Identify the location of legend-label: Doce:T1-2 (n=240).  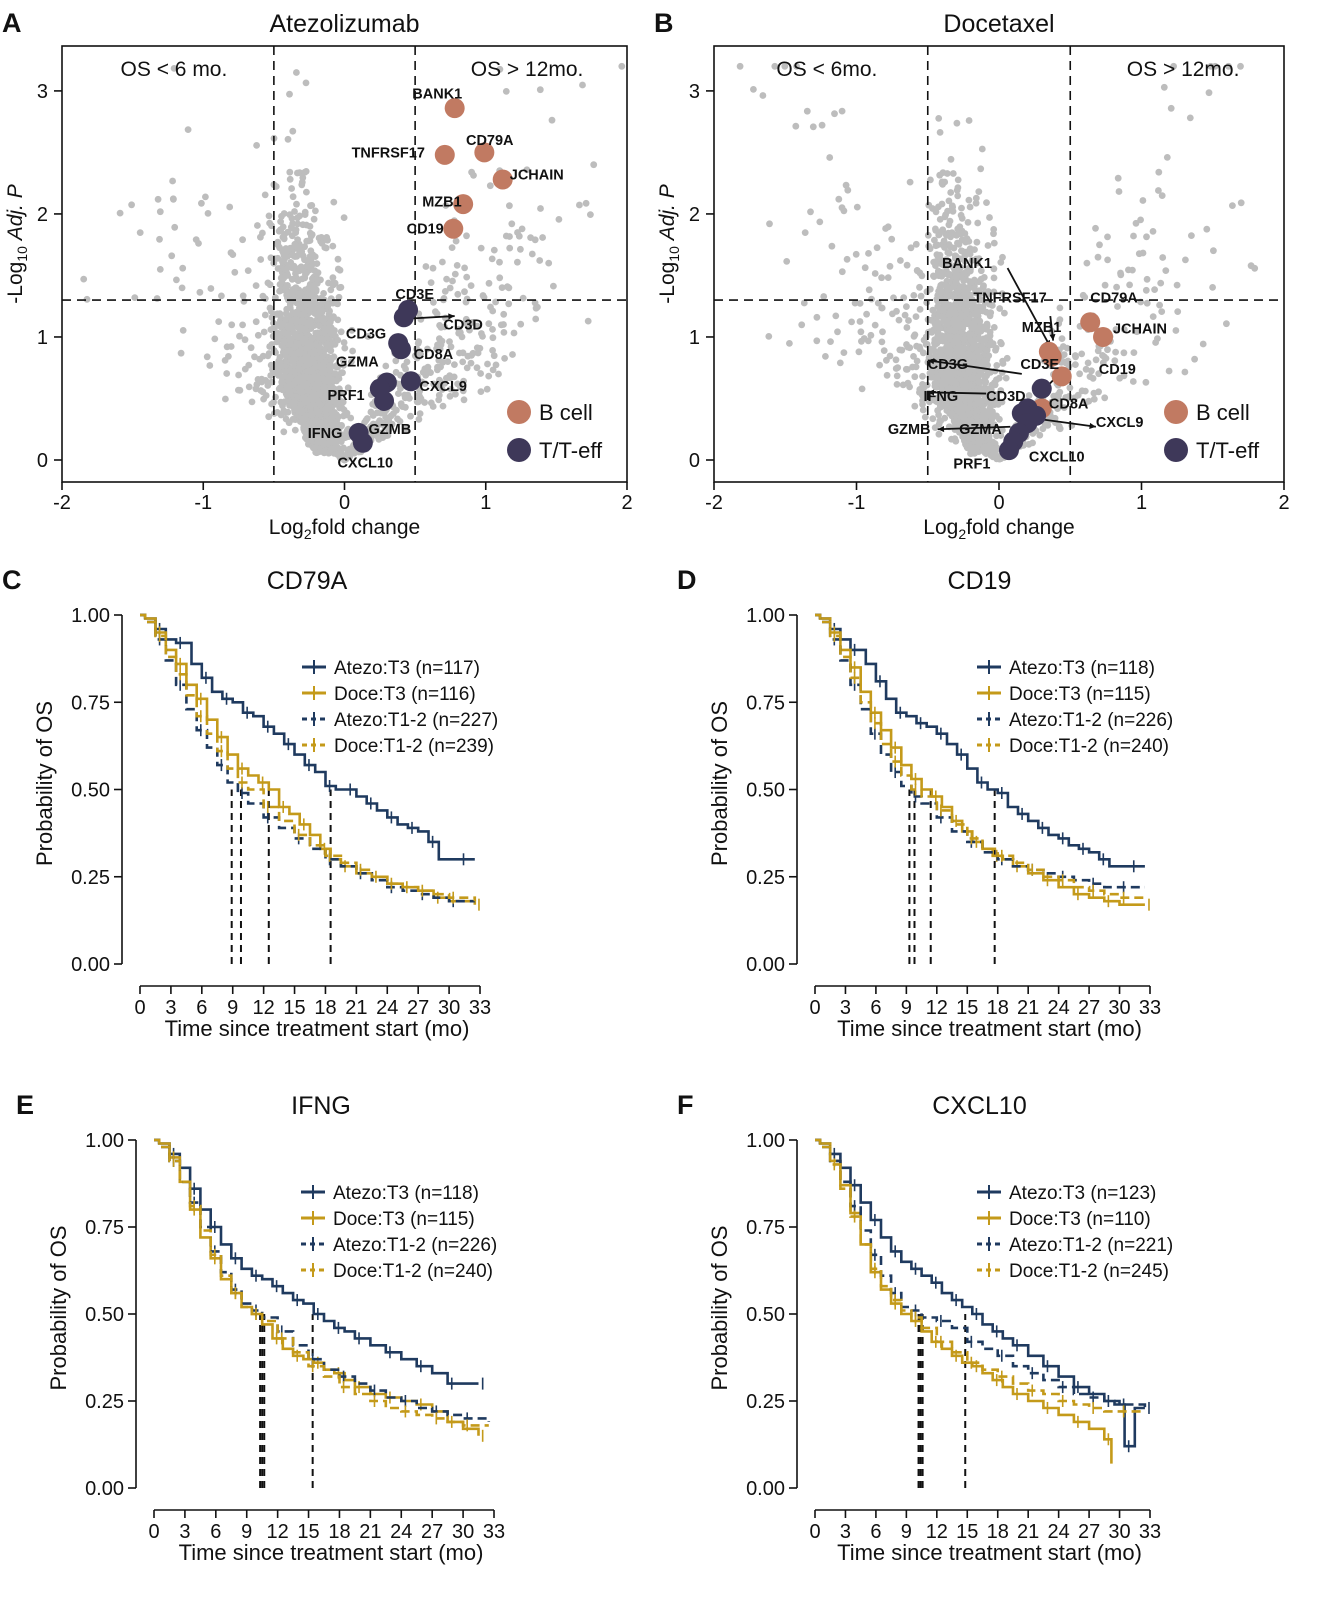
(1089, 746).